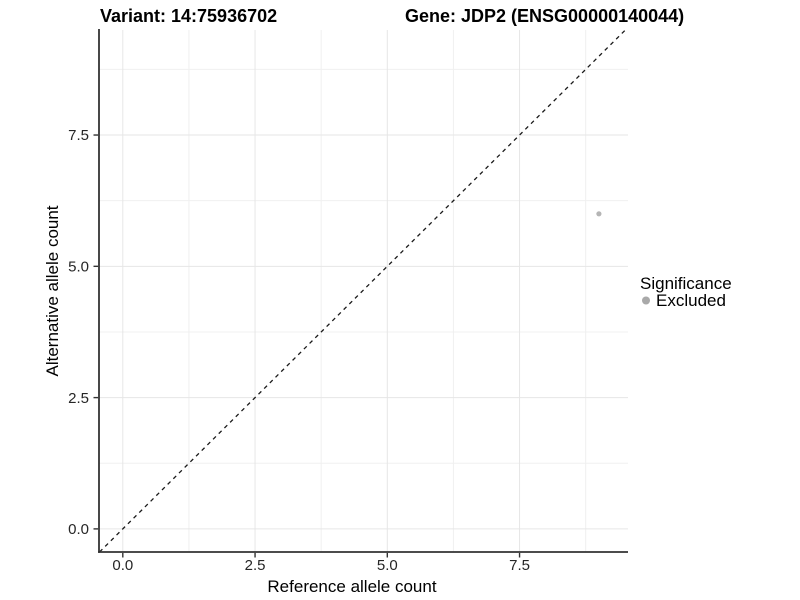 This screenshot has height=600, width=800. Describe the element at coordinates (78, 398) in the screenshot. I see `y-tick-label: 2.5` at that location.